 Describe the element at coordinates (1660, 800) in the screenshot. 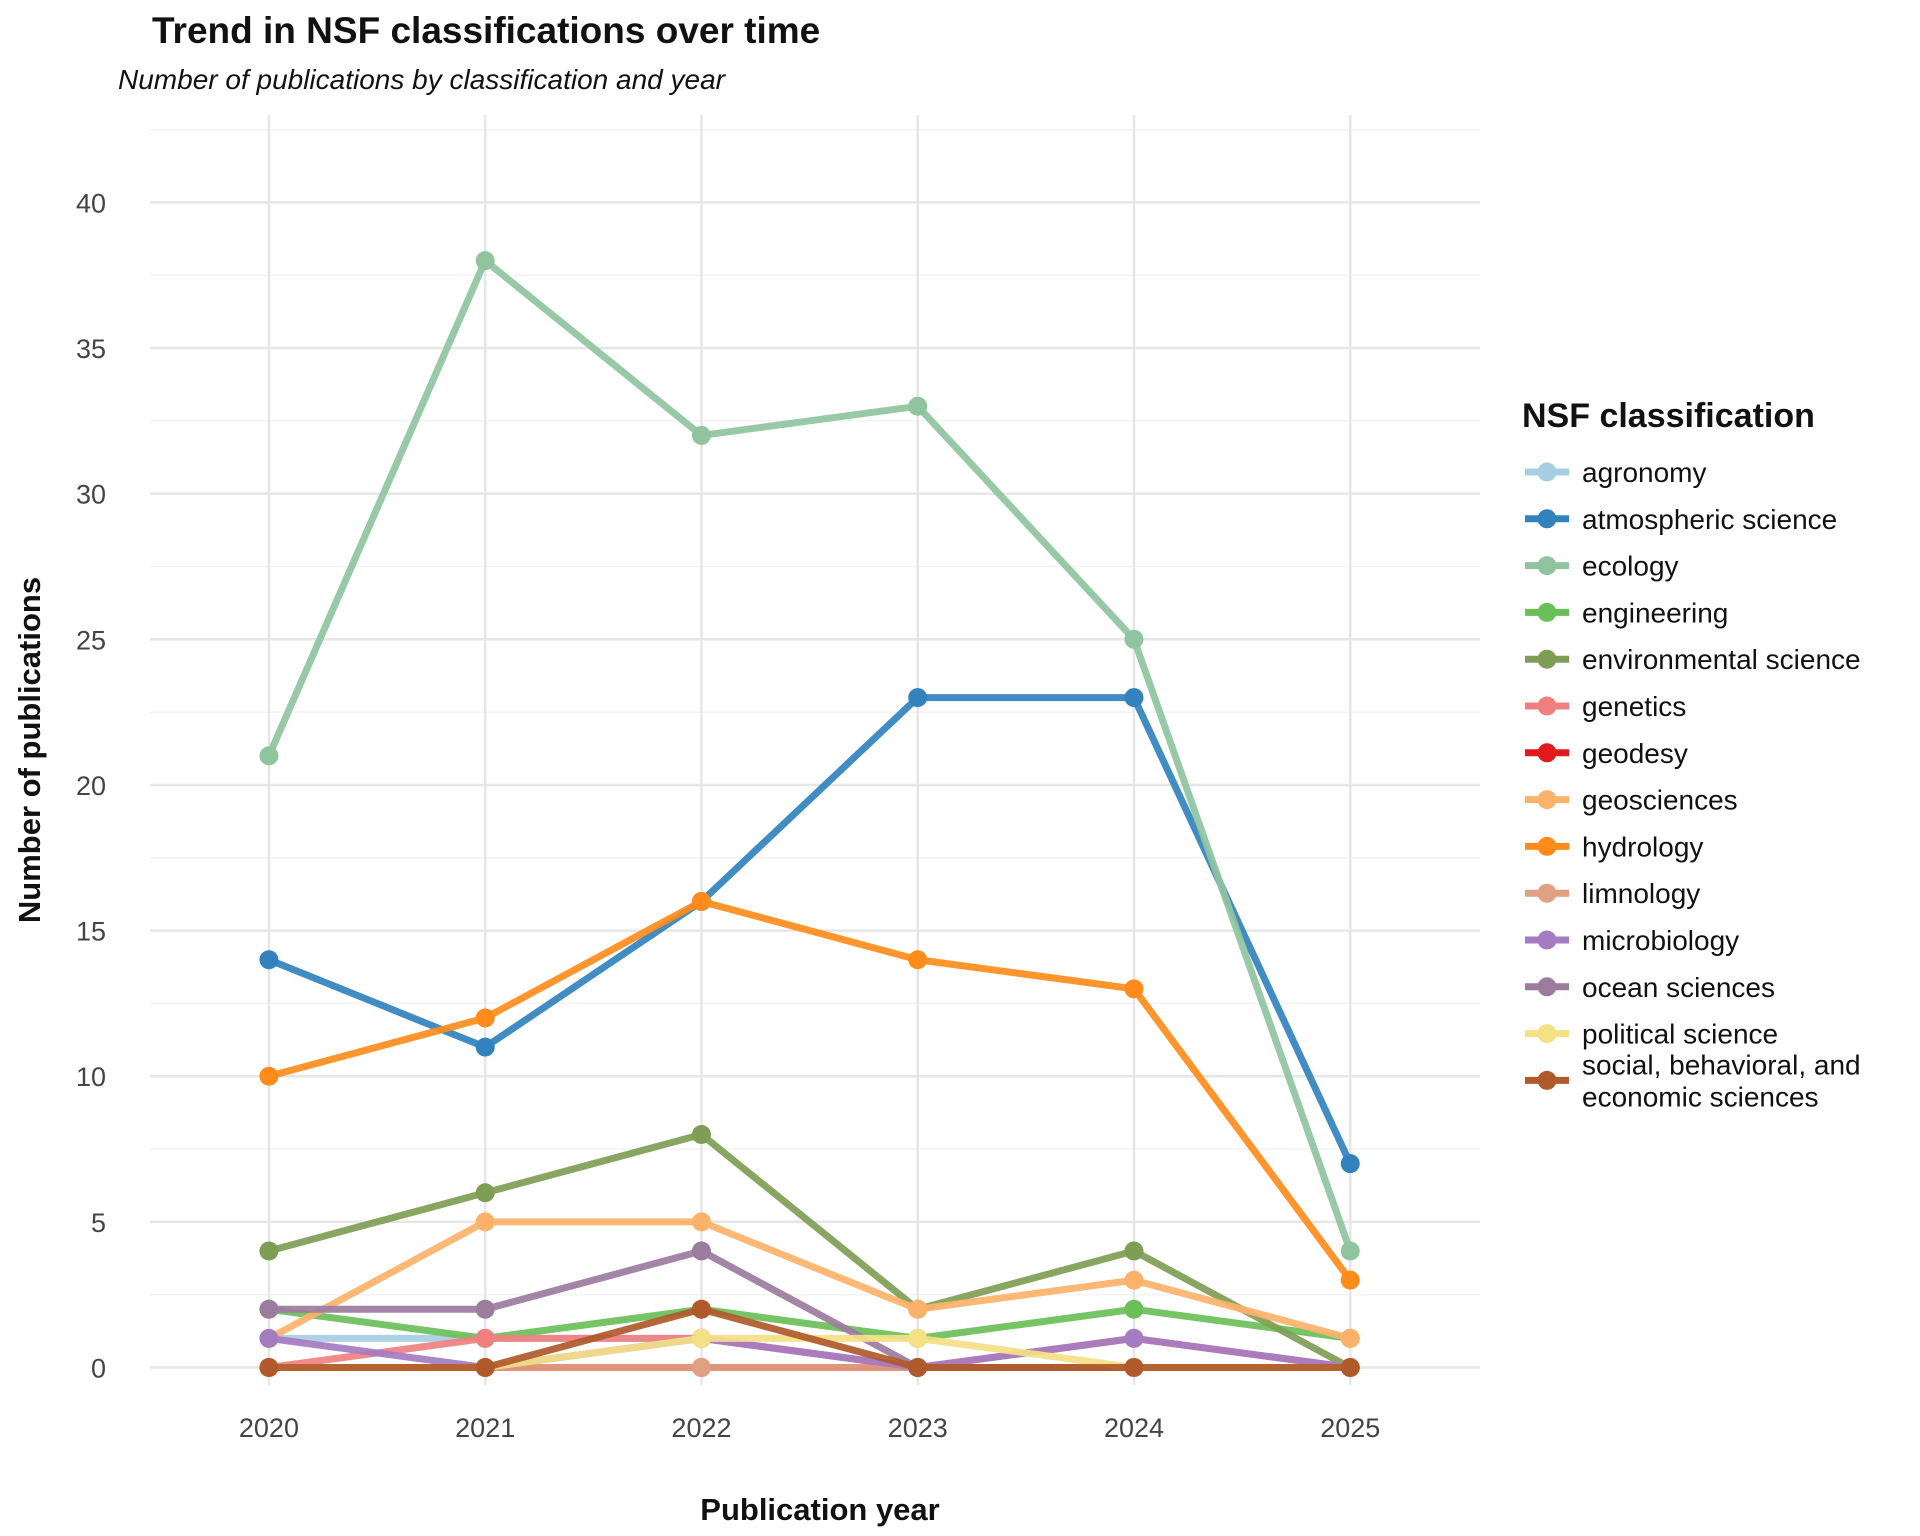

I see `legend-label: geosciences` at that location.